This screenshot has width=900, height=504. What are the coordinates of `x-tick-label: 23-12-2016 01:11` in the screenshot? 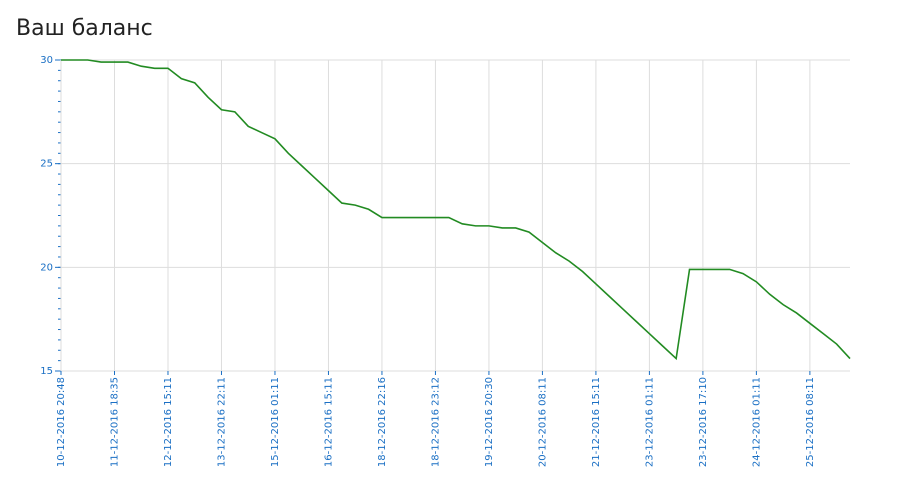 It's located at (649, 422).